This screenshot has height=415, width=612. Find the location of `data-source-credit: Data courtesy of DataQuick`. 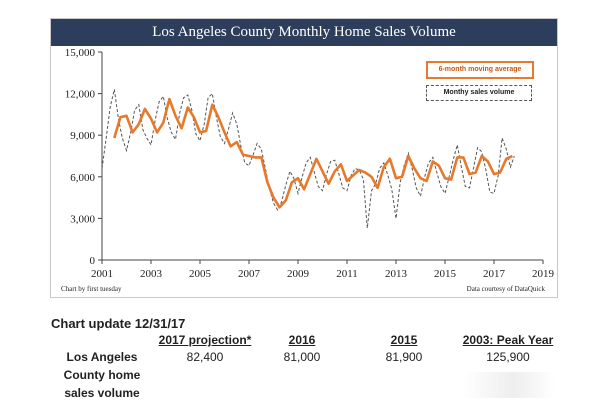

data-source-credit: Data courtesy of DataQuick is located at coordinates (505, 289).